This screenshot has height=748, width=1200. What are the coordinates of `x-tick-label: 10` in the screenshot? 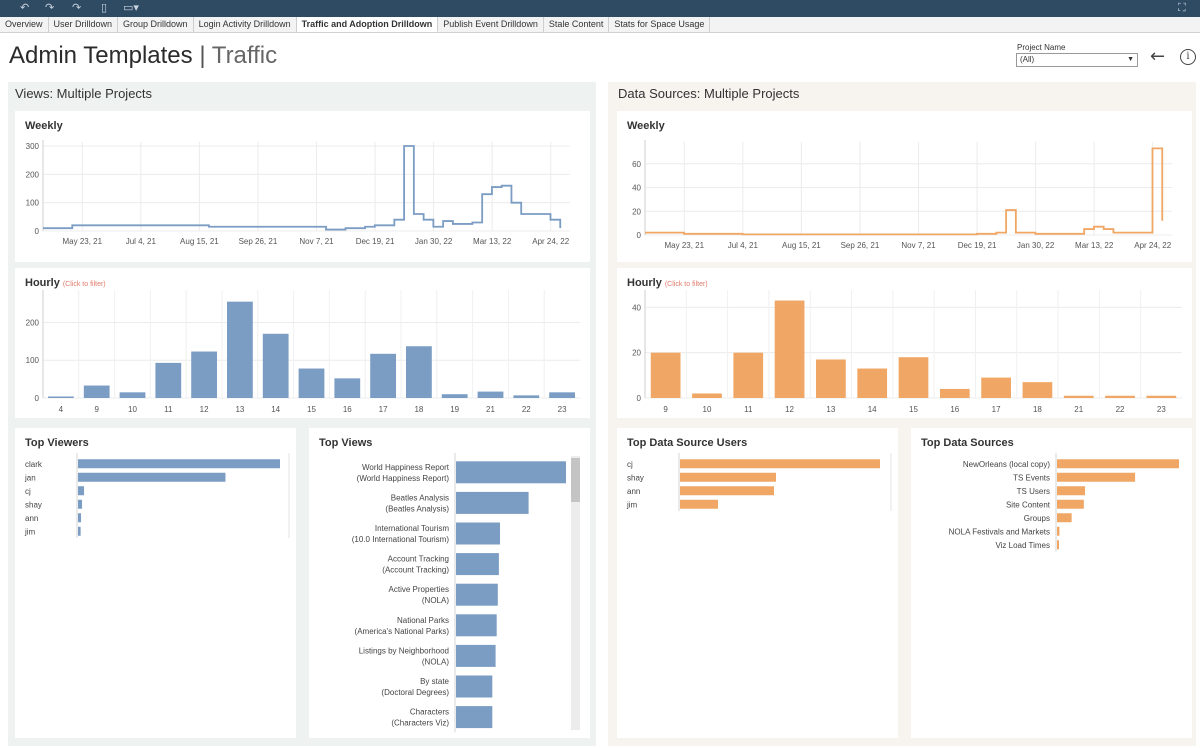 It's located at (707, 409).